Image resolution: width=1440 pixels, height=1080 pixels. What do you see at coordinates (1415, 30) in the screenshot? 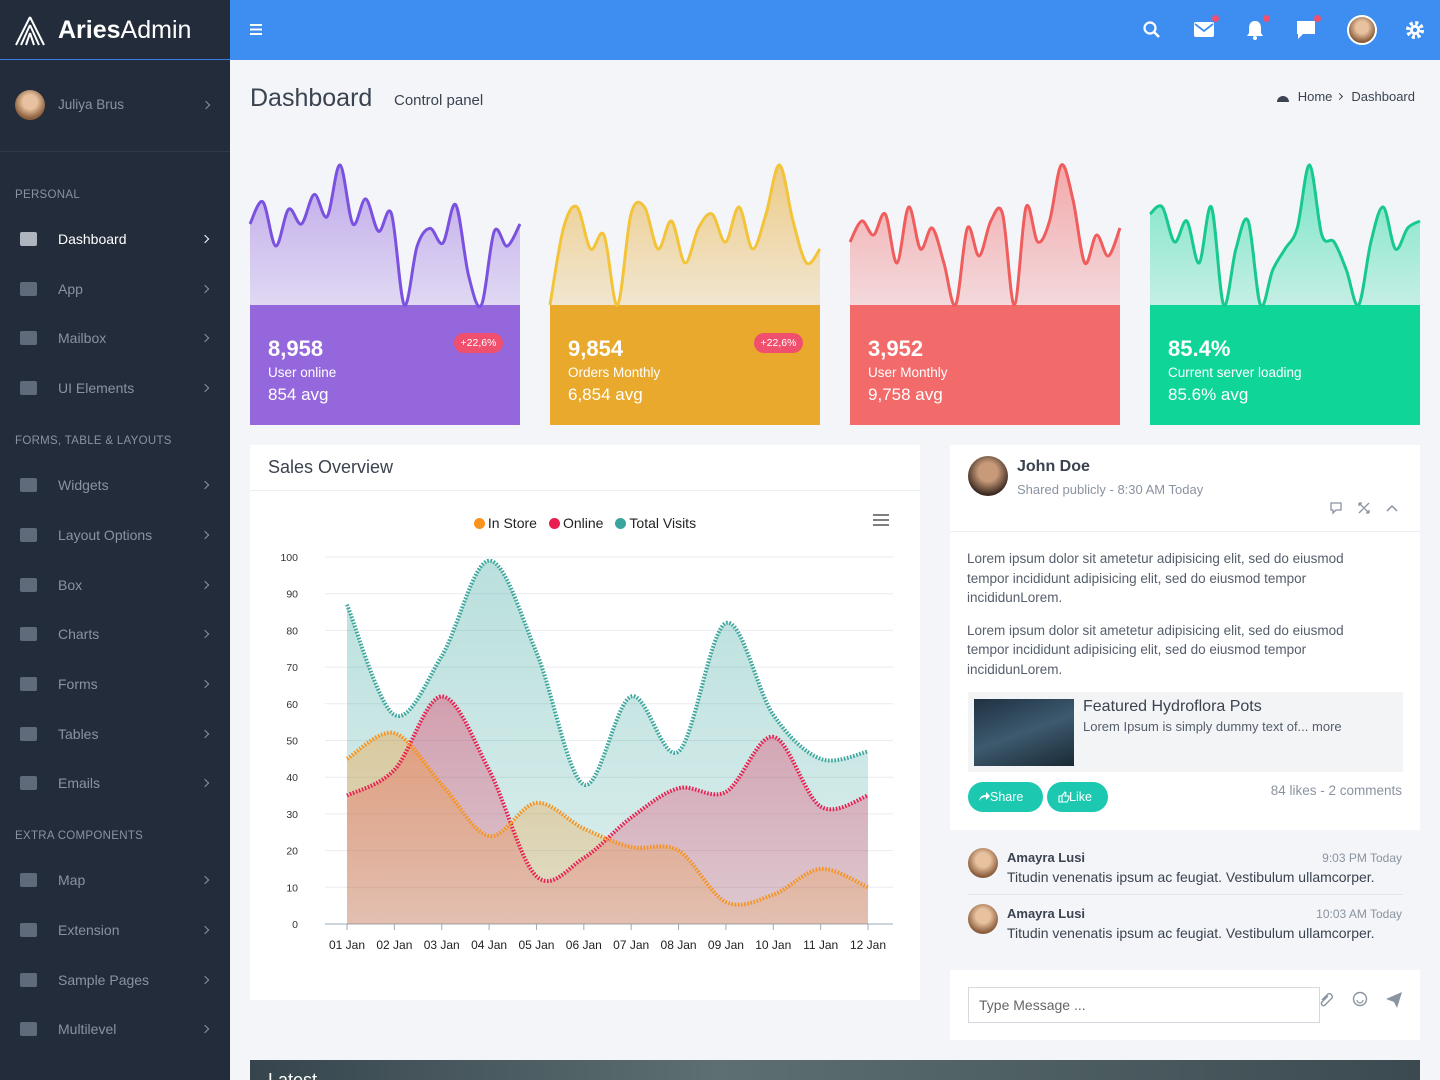
I see `settings-icon` at bounding box center [1415, 30].